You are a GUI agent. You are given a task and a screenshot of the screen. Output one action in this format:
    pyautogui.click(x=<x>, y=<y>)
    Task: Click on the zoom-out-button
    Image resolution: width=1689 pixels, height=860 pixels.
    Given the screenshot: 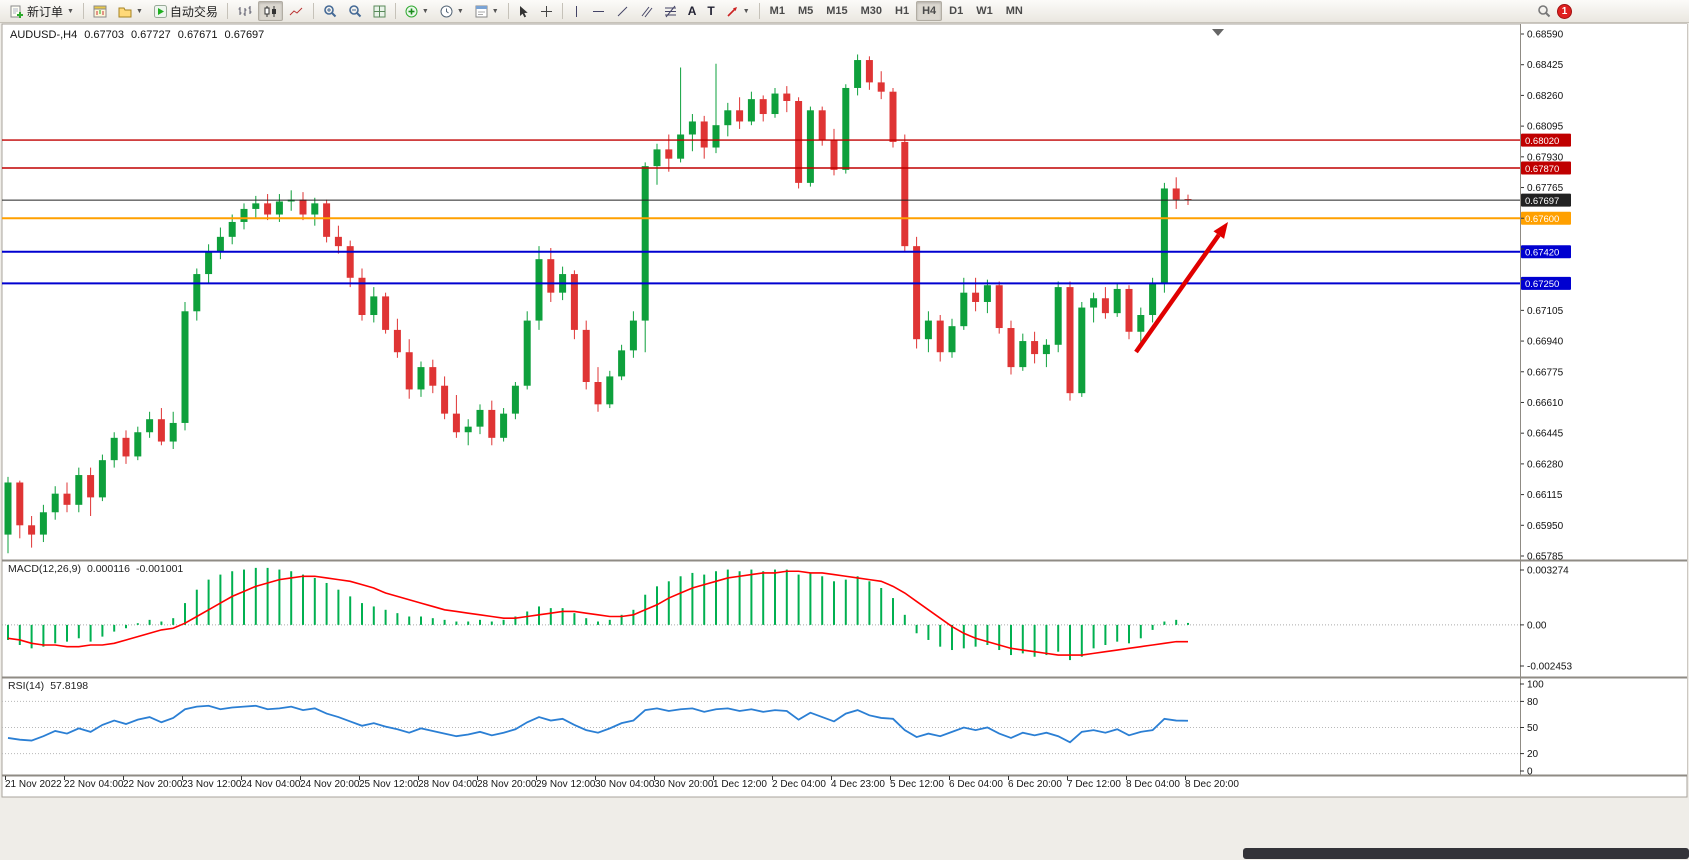 What is the action you would take?
    pyautogui.click(x=355, y=11)
    